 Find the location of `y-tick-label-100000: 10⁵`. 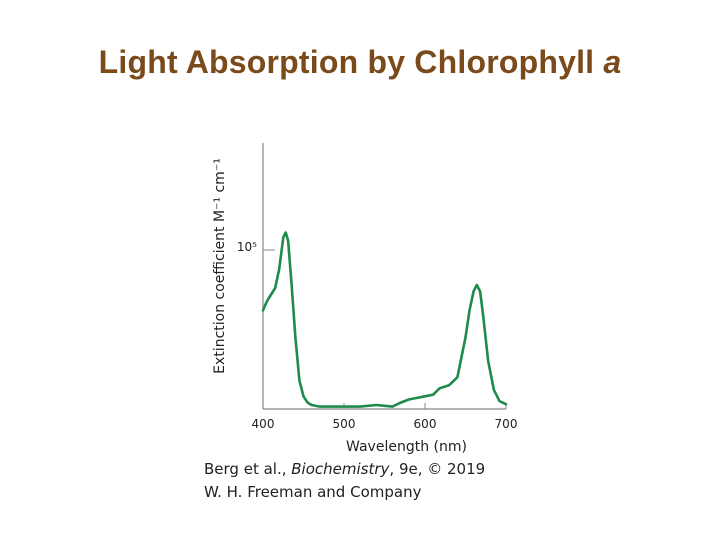

y-tick-label-100000: 10⁵ is located at coordinates (247, 247).